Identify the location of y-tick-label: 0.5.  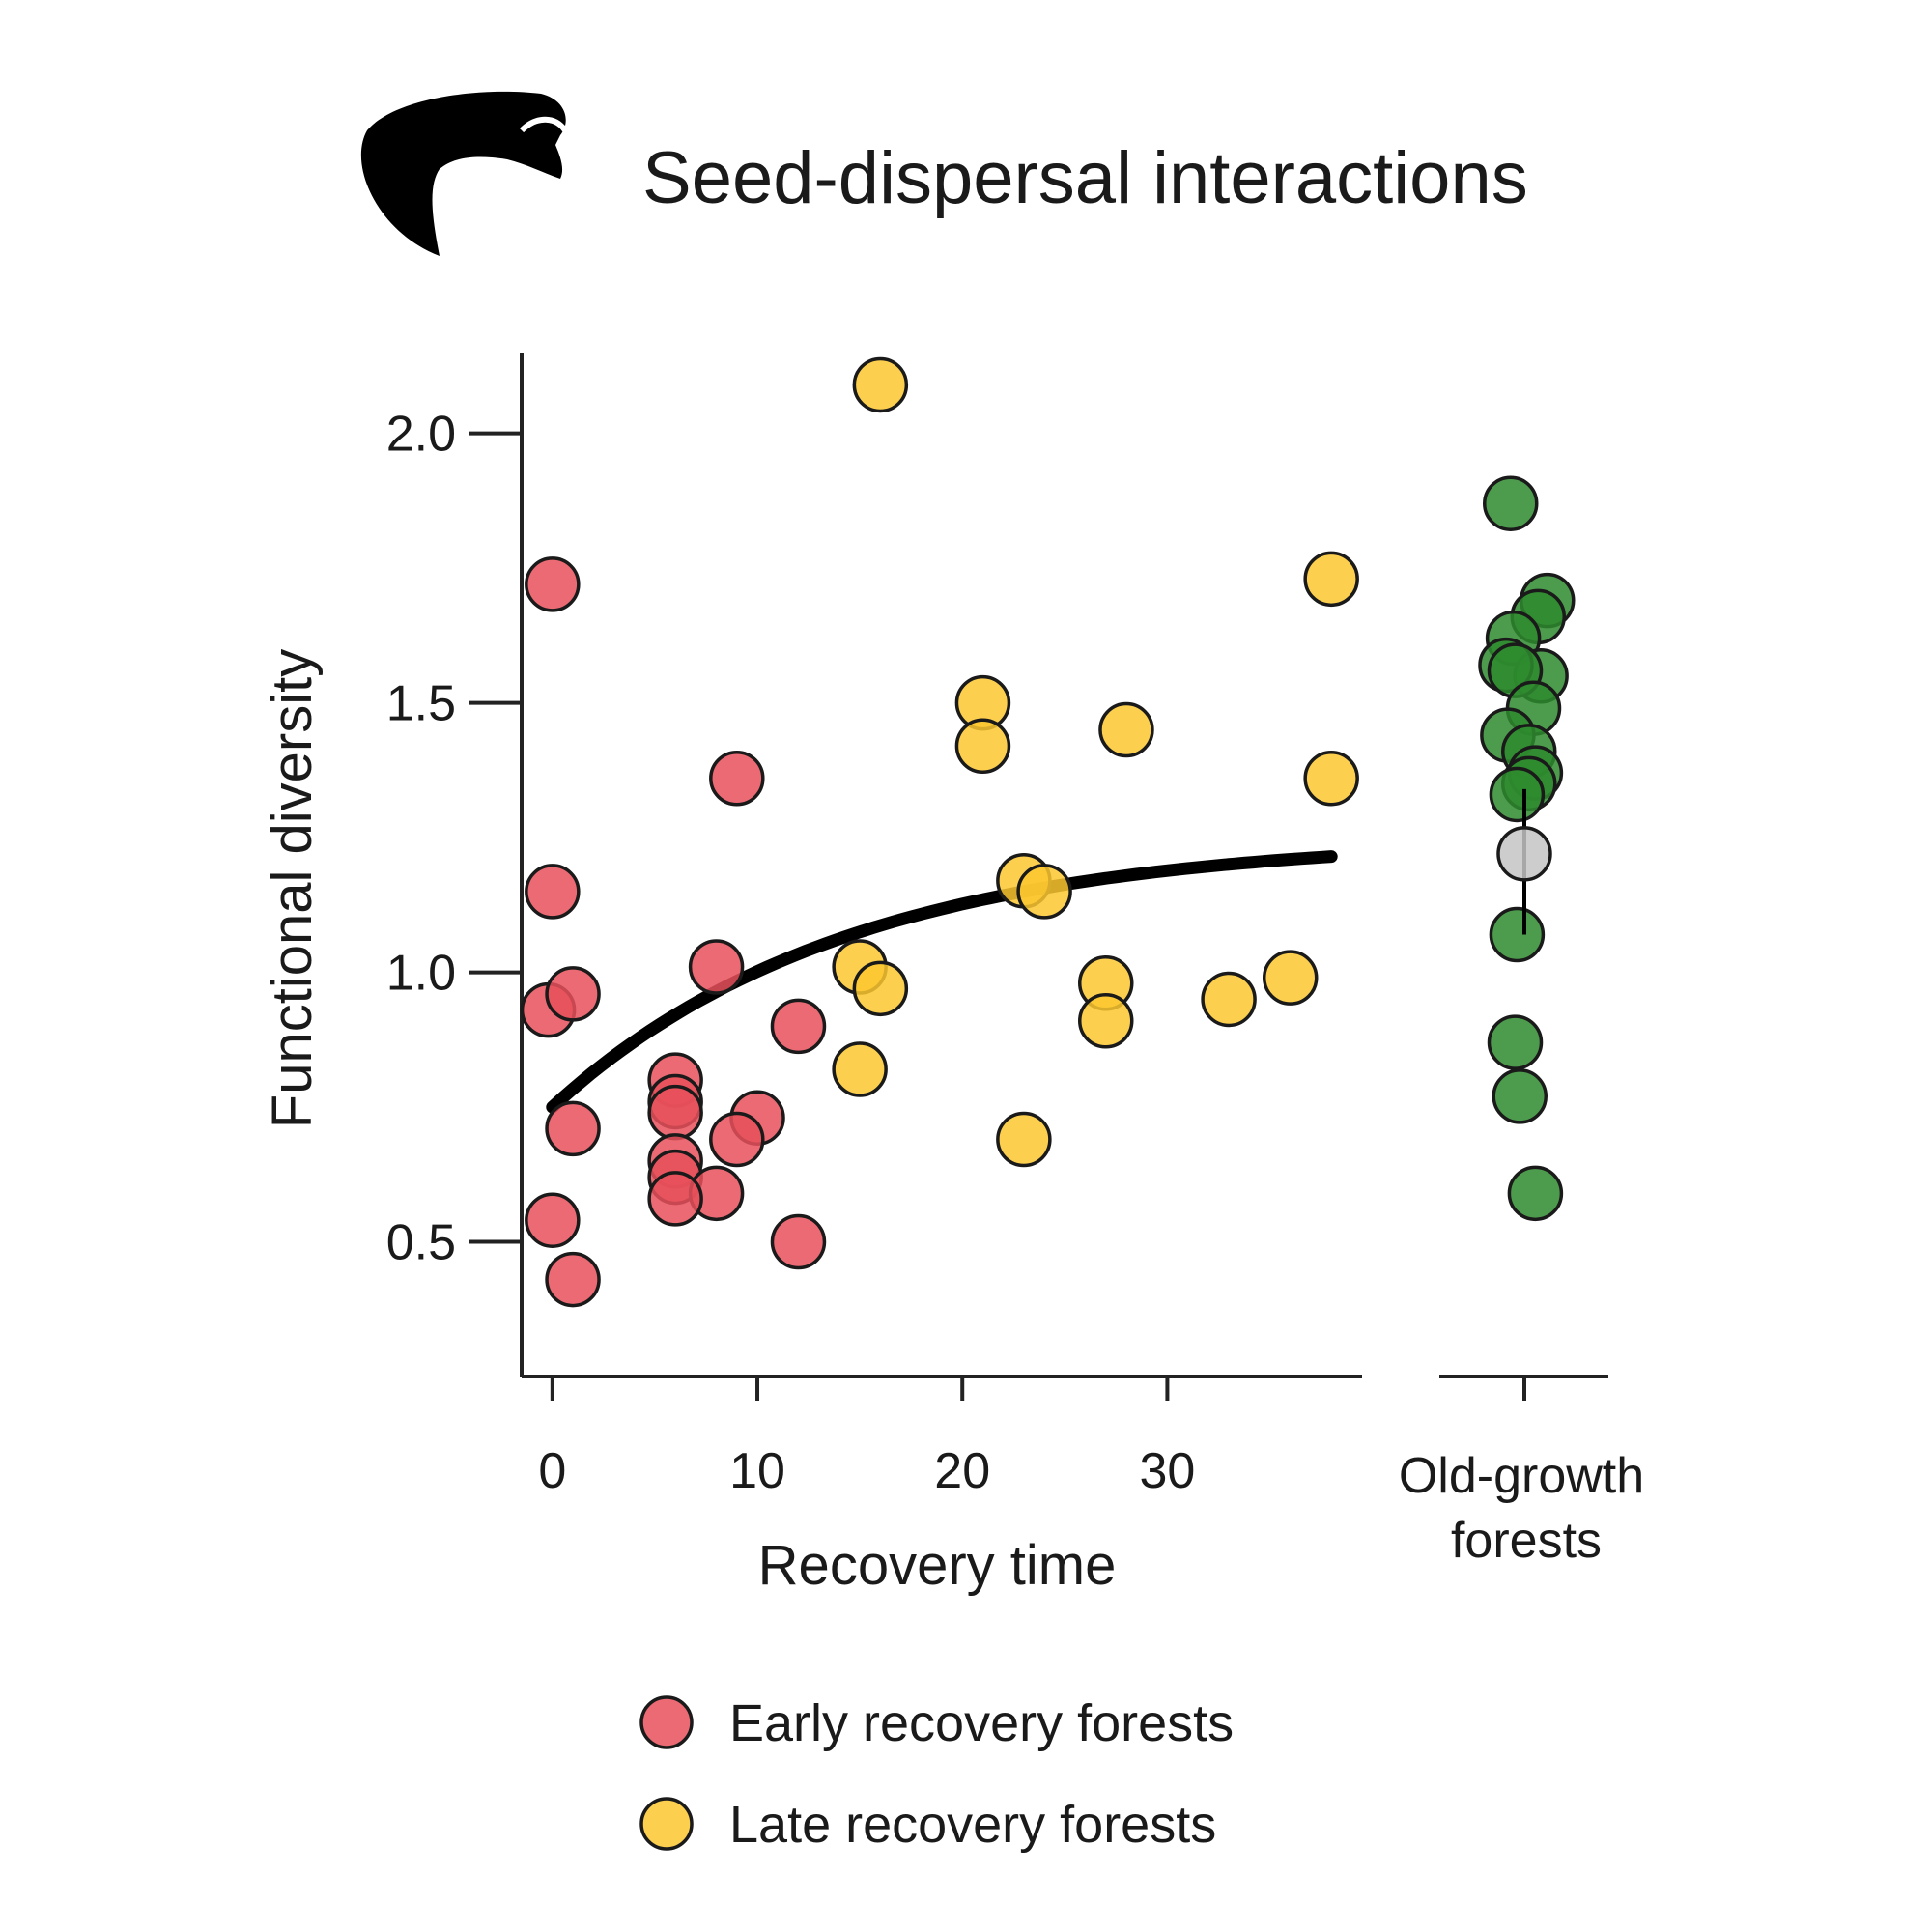
(421, 1243).